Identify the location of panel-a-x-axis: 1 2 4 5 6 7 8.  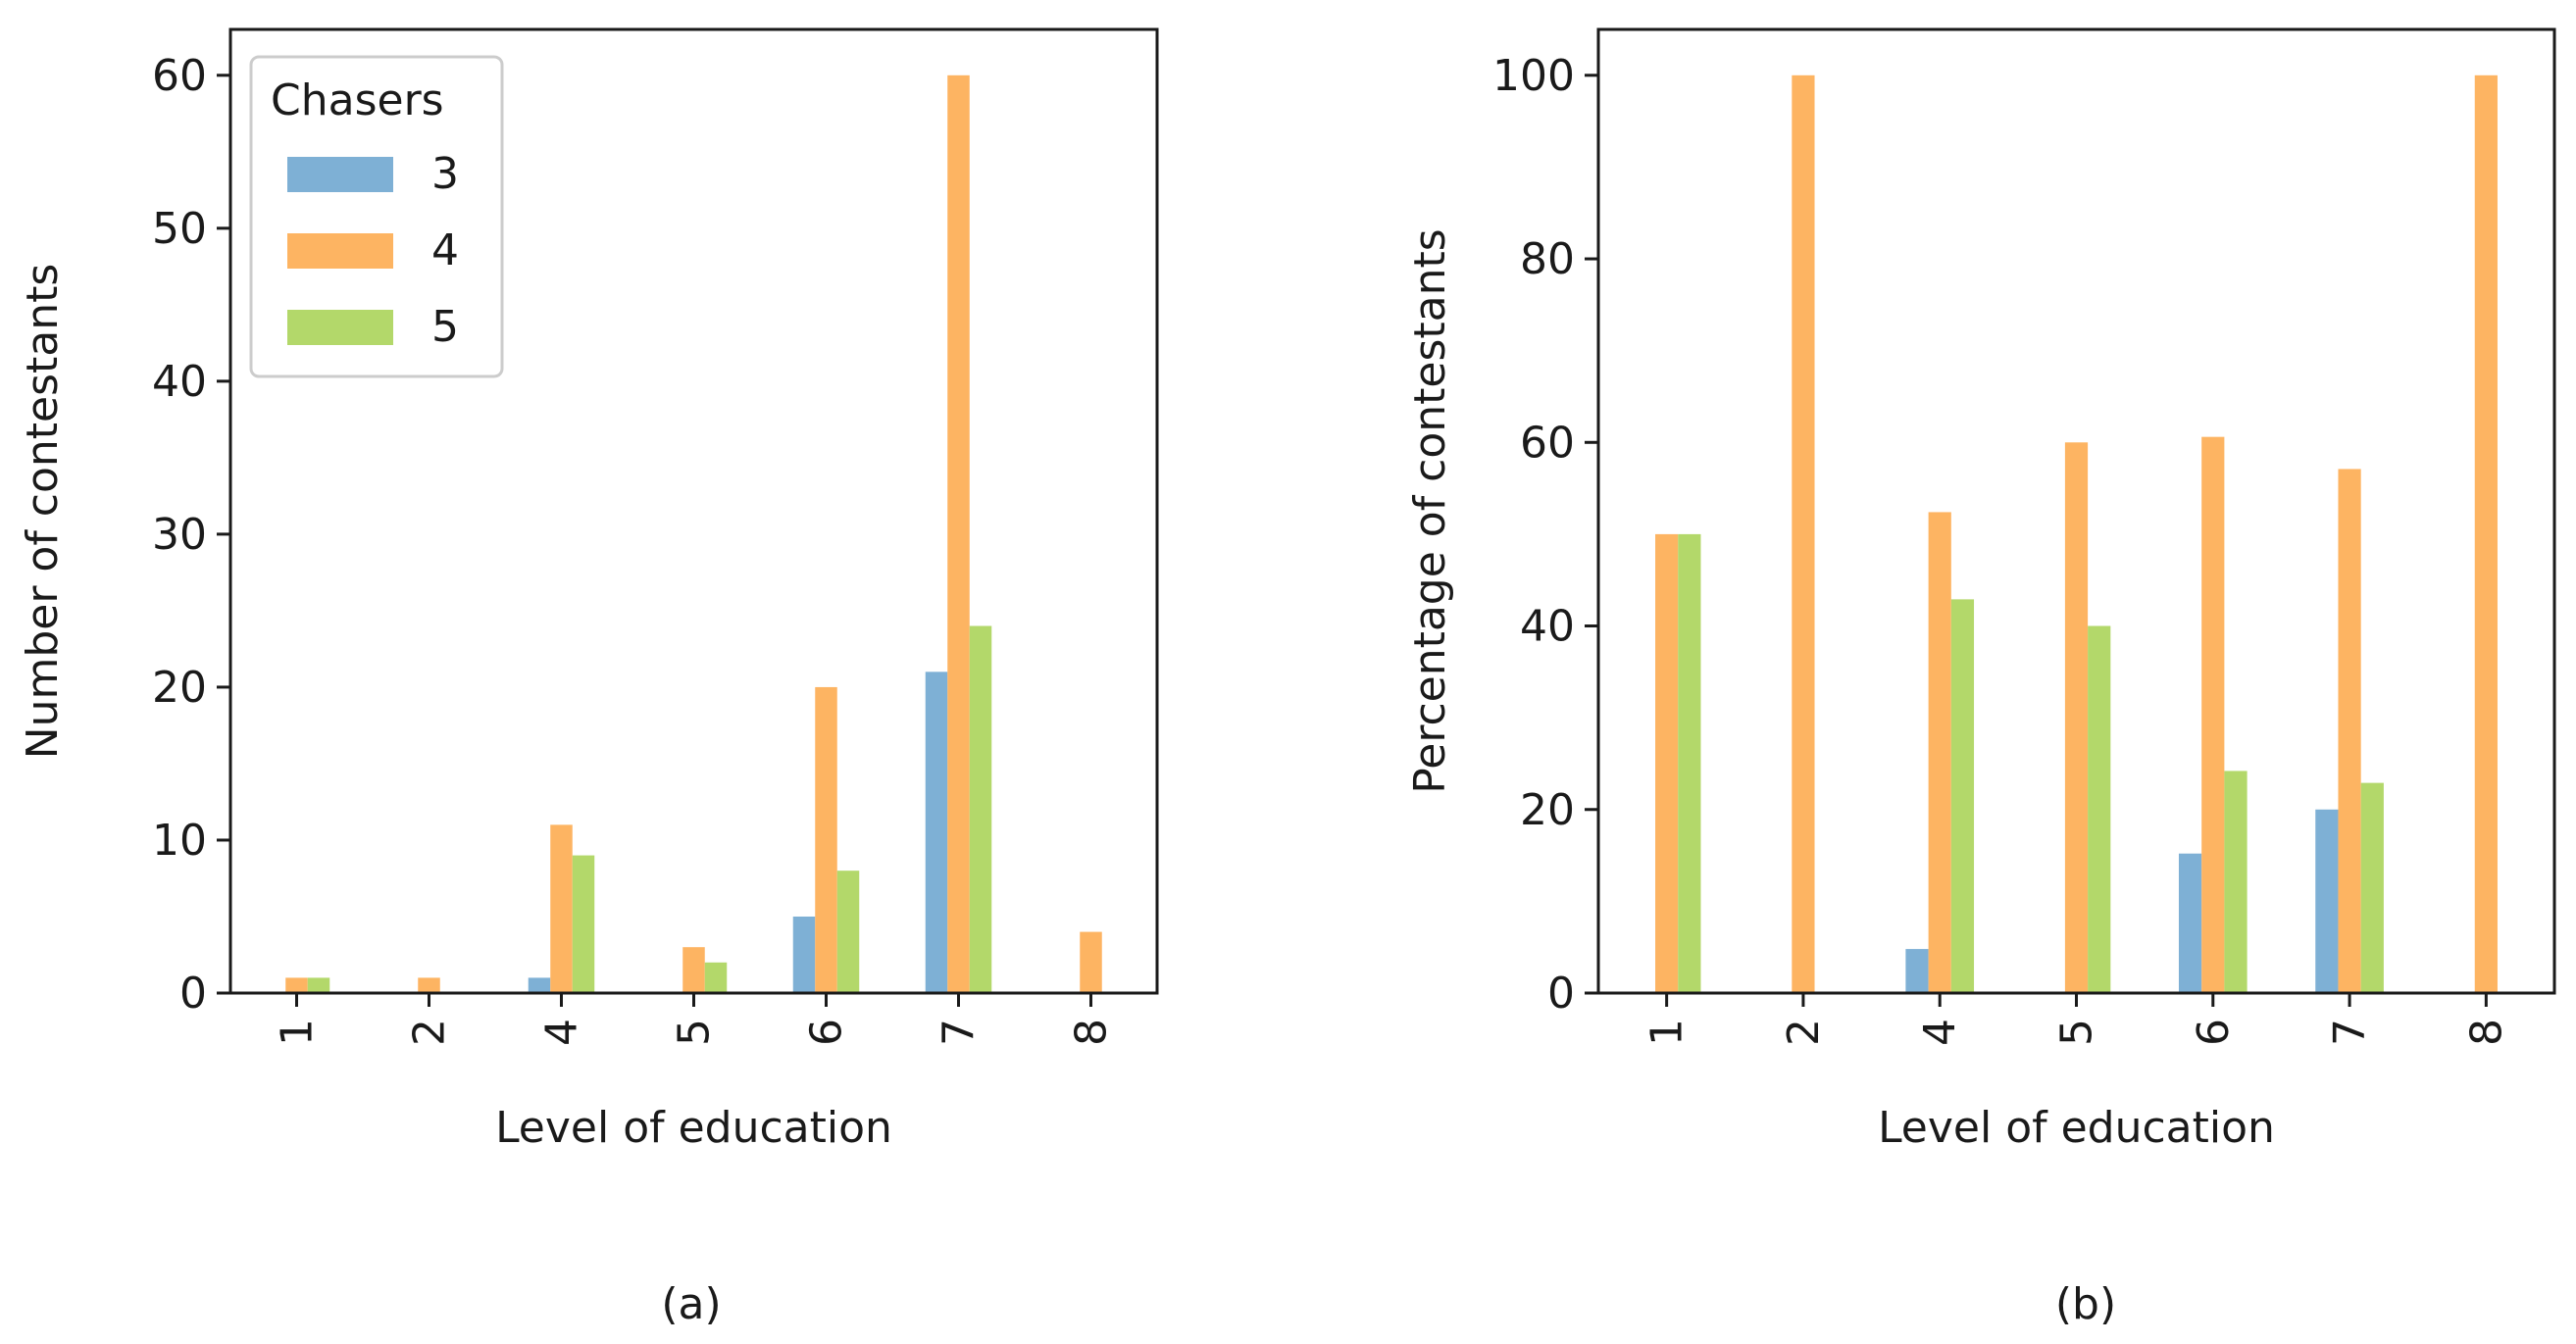
(695, 1020).